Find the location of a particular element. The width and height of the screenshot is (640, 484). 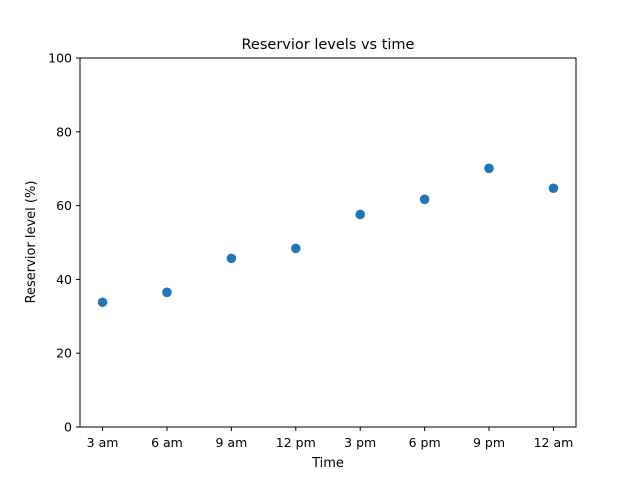

y-tick-label: 60 is located at coordinates (64, 205).